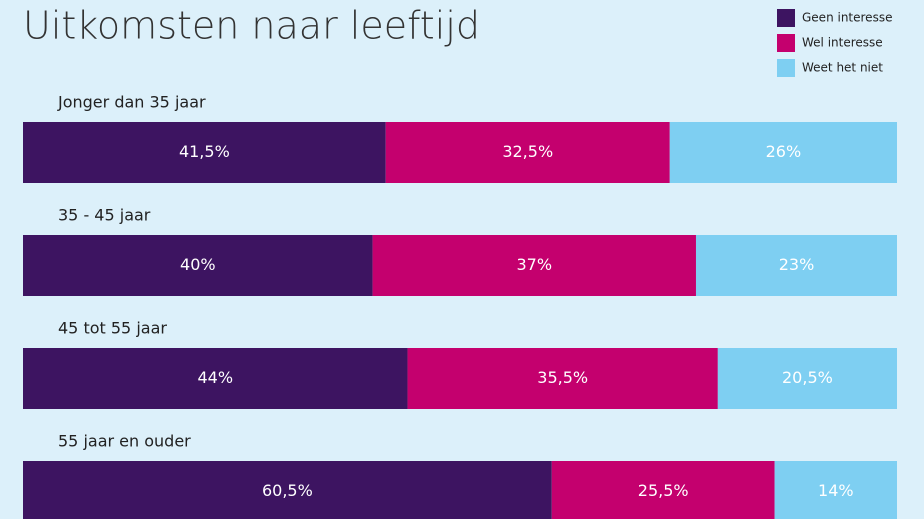 The width and height of the screenshot is (924, 519). What do you see at coordinates (131, 102) in the screenshot?
I see `category-label: Jonger dan 35 jaar` at bounding box center [131, 102].